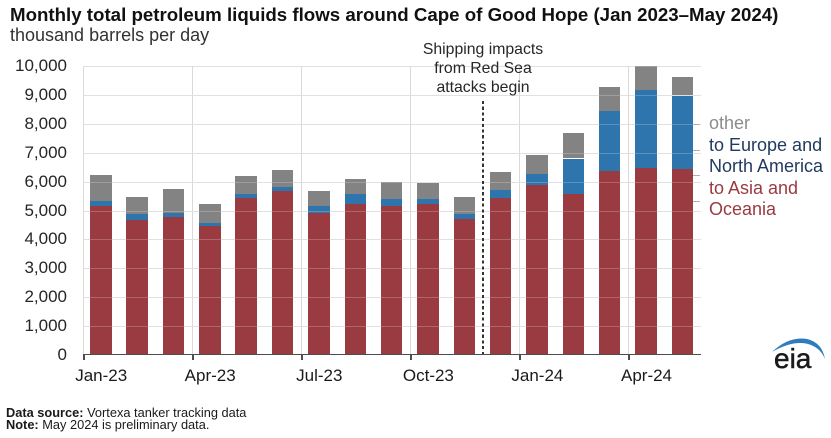 This screenshot has height=438, width=831. I want to click on svg-text: eia, so click(793, 358).